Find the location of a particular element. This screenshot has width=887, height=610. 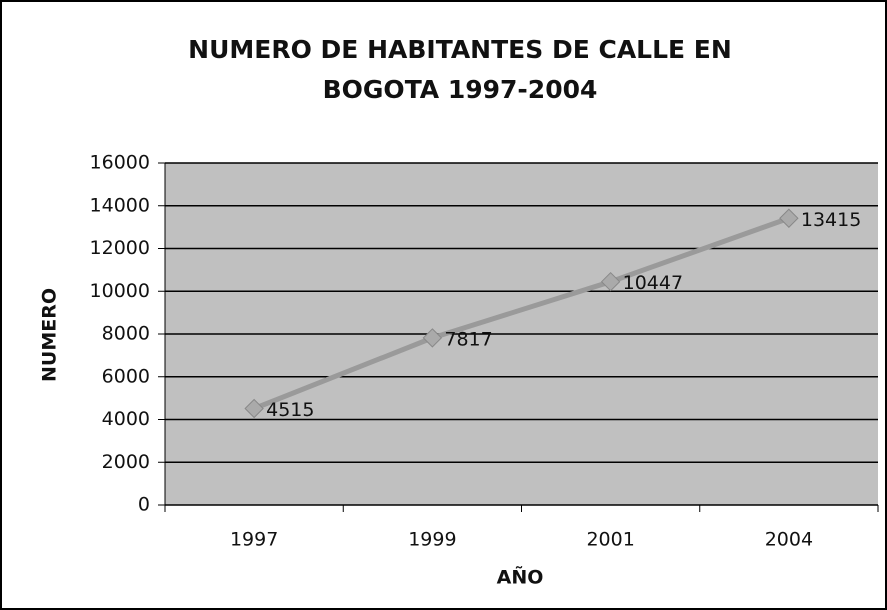

y-tick-label: 6000 is located at coordinates (126, 376).